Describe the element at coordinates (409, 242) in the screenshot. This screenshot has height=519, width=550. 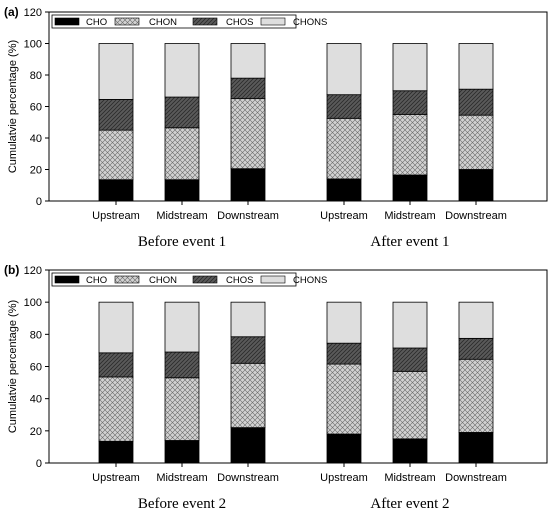
I see `group-label: After event 1` at that location.